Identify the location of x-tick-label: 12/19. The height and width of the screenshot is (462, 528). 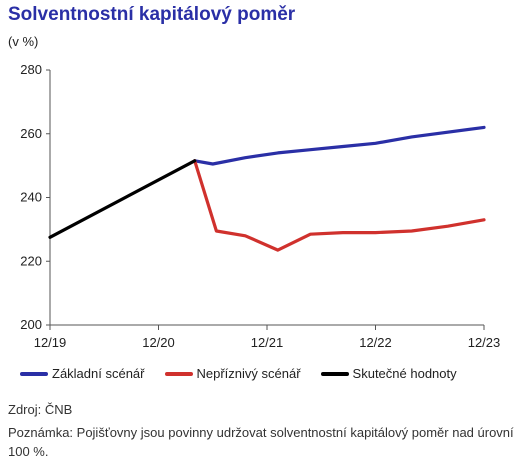
(50, 342).